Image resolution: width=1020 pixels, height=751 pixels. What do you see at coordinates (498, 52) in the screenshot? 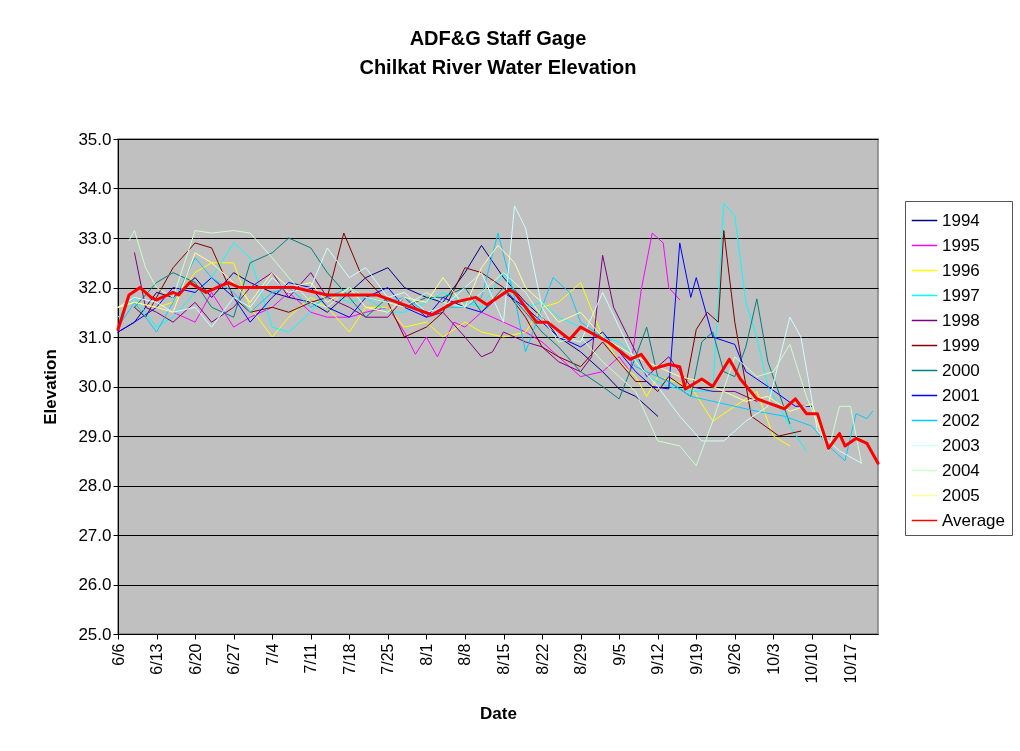
I see `chart-title: ADF&G Staff Gage Chilkat River Water Elevation` at bounding box center [498, 52].